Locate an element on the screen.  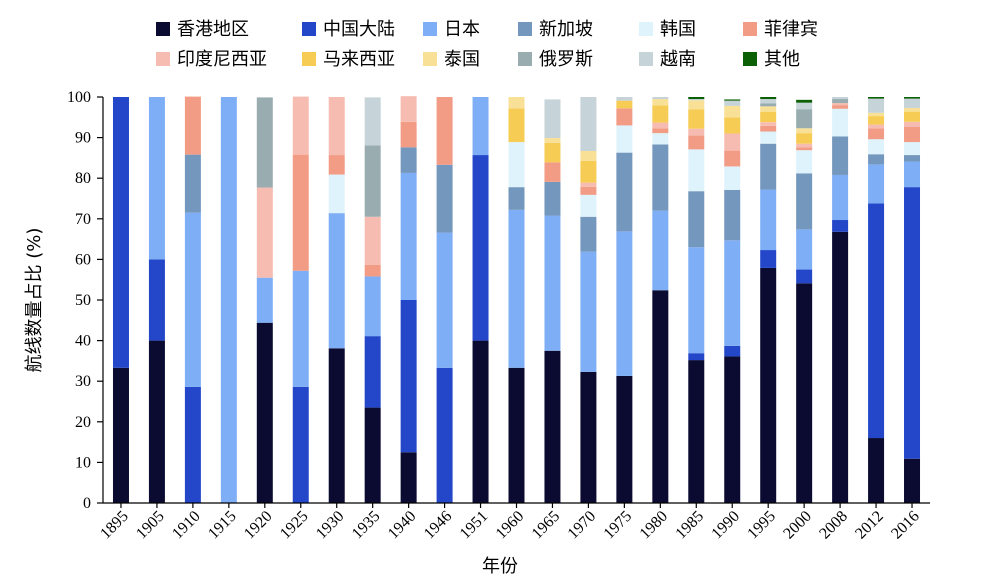
bar-2000-越南 is located at coordinates (804, 106).